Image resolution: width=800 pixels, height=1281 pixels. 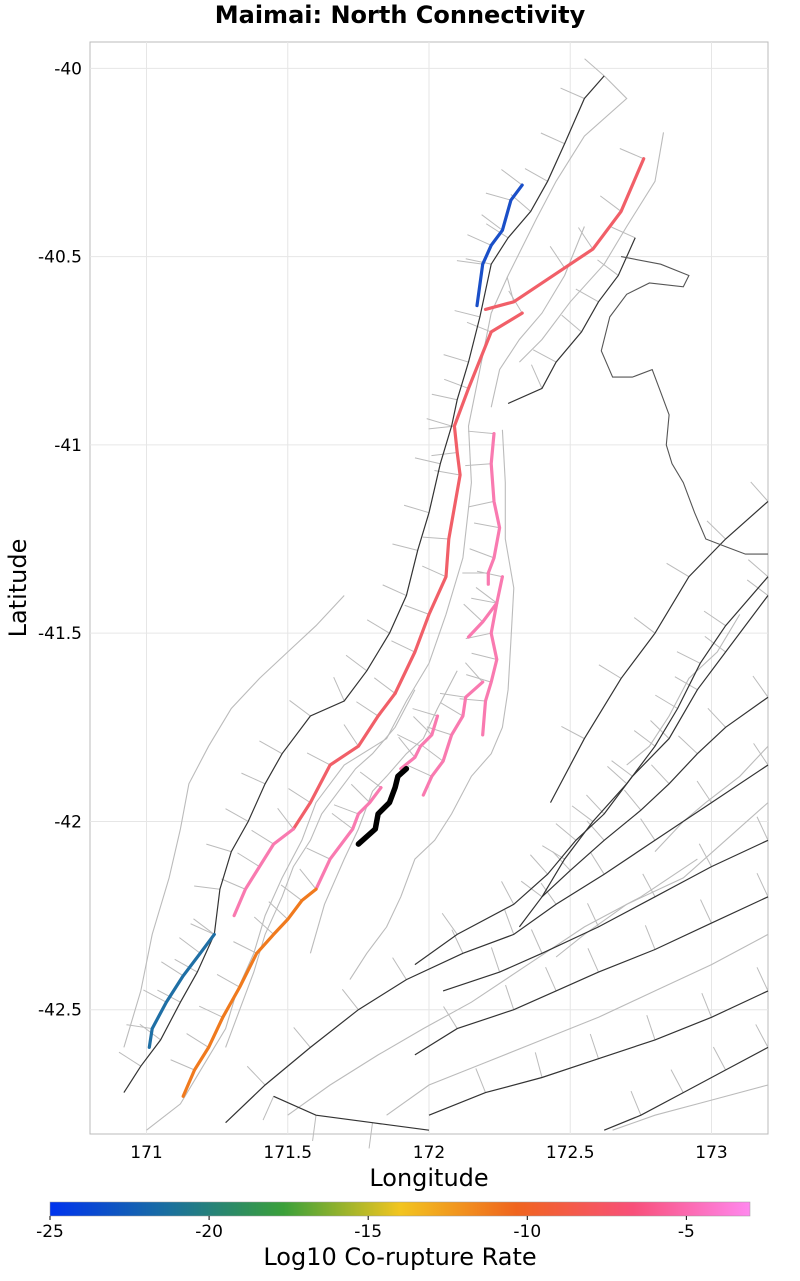 I want to click on y-tick-label: -41.5, so click(x=60, y=634).